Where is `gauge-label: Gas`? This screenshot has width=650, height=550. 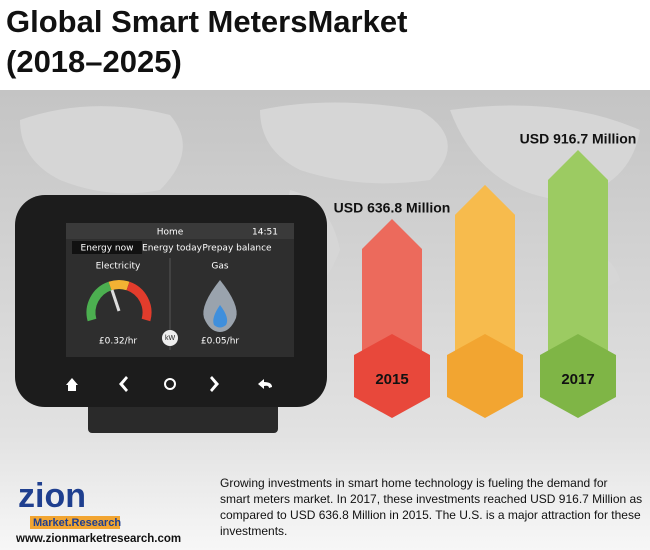 gauge-label: Gas is located at coordinates (219, 267).